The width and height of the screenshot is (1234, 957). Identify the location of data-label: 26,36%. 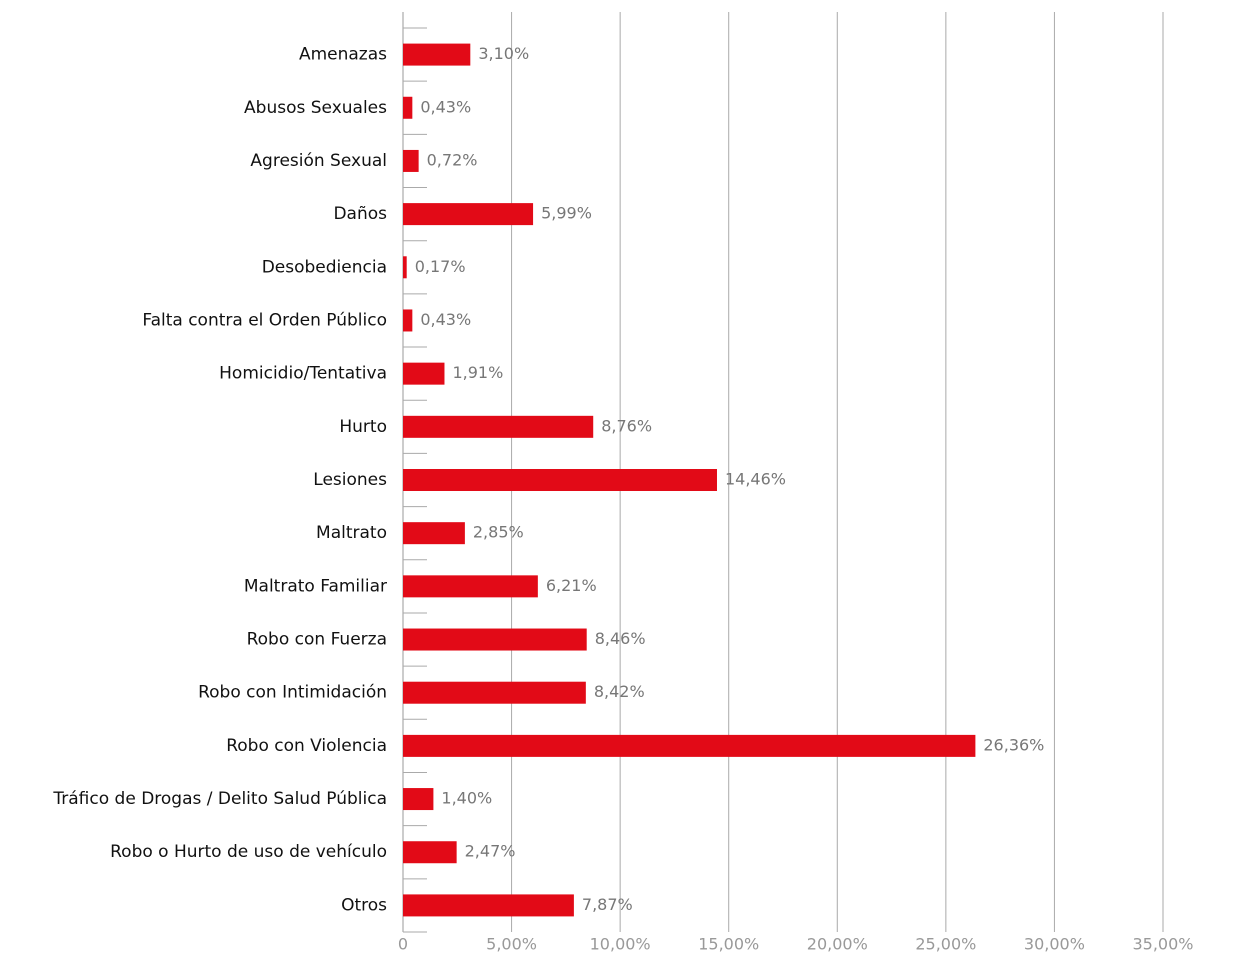
(1013, 744).